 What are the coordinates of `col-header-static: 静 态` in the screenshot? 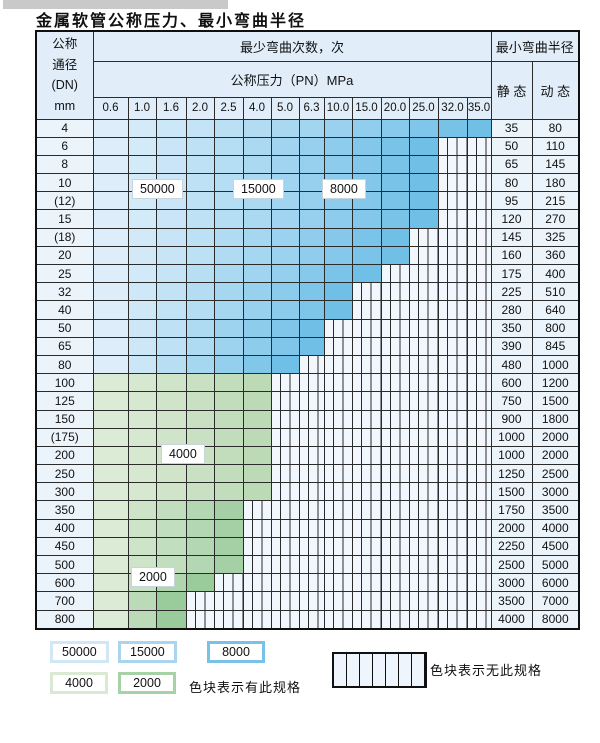 It's located at (511, 90).